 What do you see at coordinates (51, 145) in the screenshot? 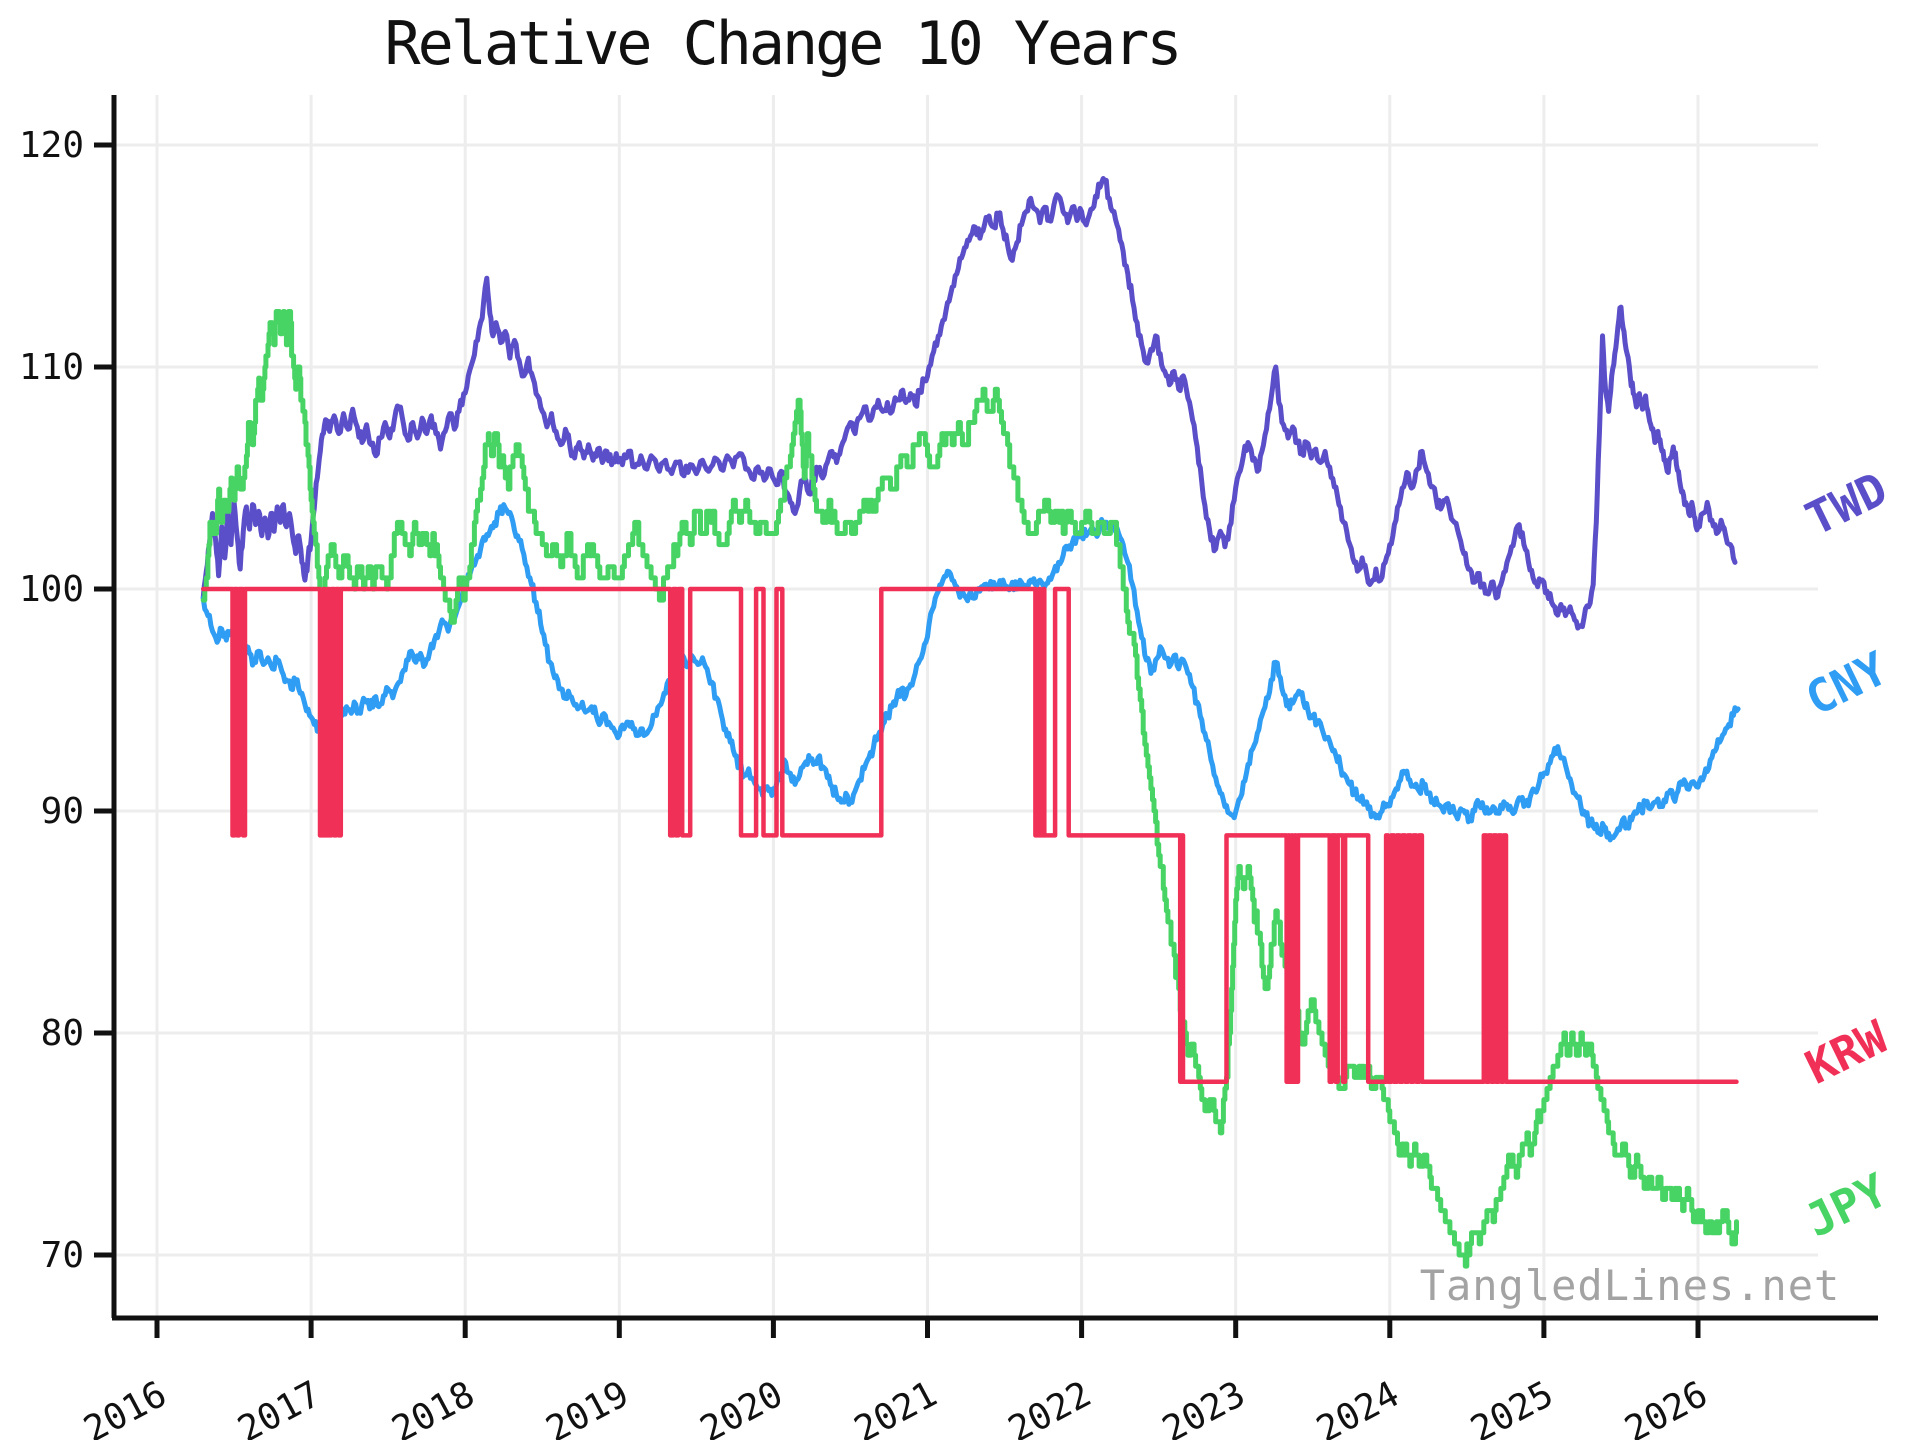
I see `y-axis-tick-label-120: 120` at bounding box center [51, 145].